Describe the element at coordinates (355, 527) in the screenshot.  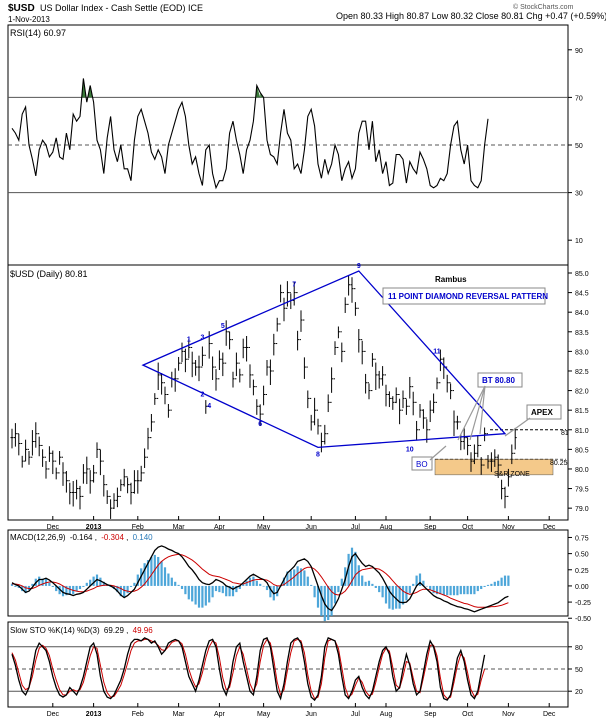
I see `price-x-label: Jul` at that location.